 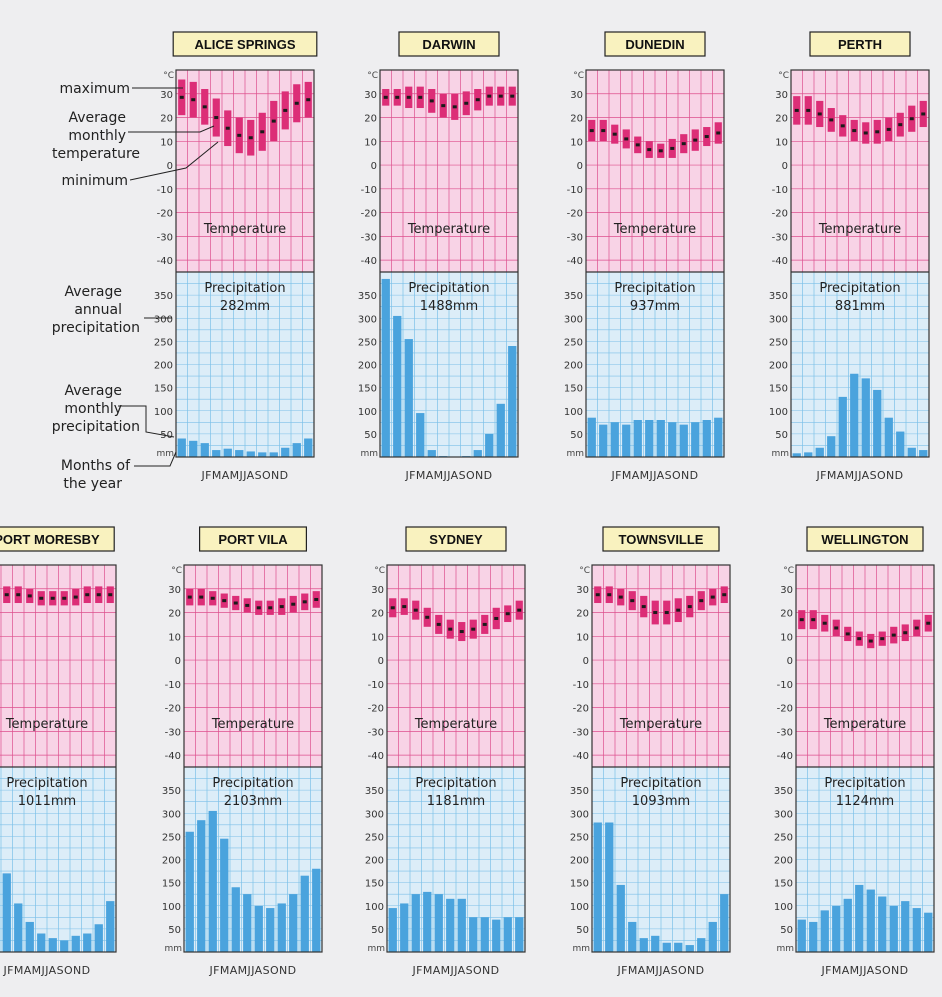 What do you see at coordinates (50, 539) in the screenshot?
I see `city-name: PORT MORESBY` at bounding box center [50, 539].